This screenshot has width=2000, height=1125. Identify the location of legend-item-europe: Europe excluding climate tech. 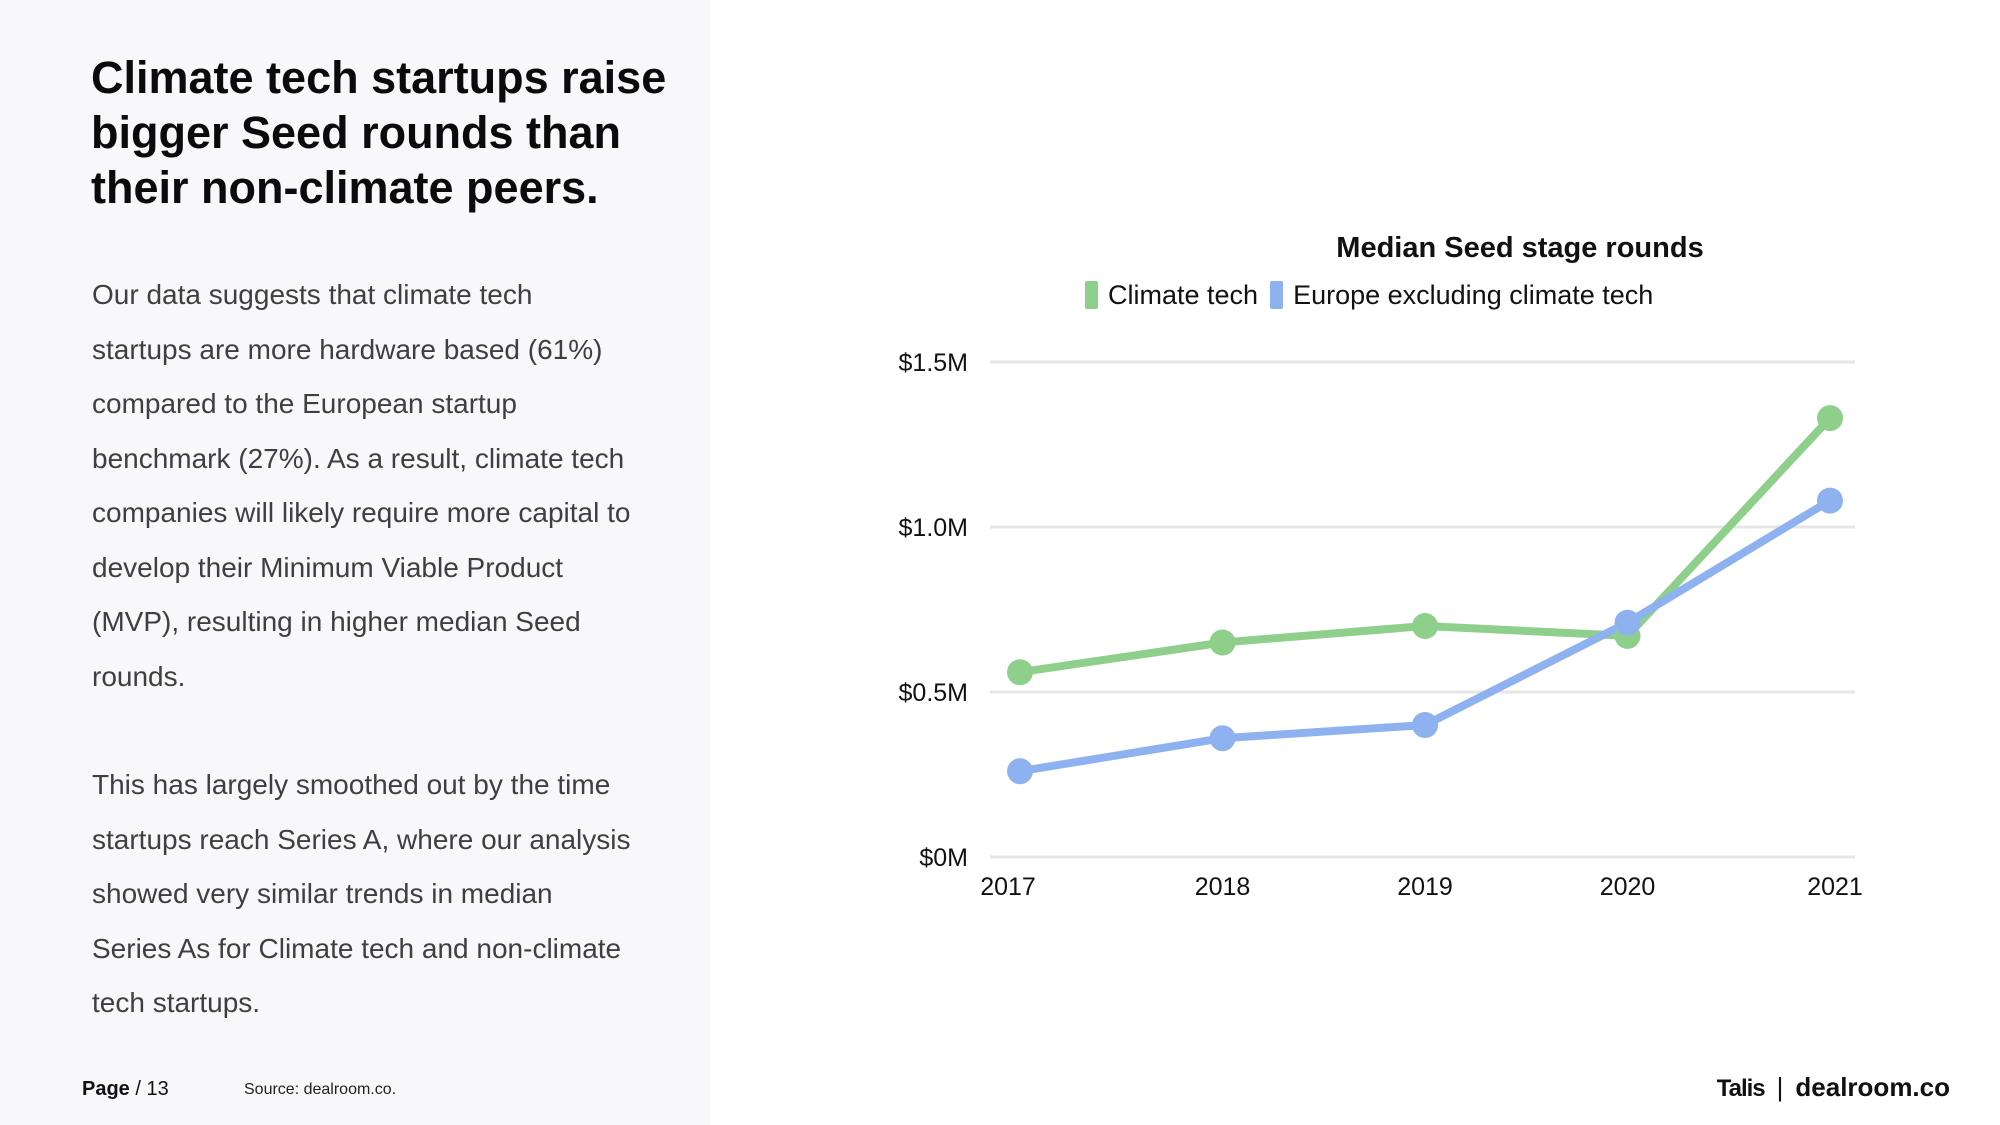
(1461, 295).